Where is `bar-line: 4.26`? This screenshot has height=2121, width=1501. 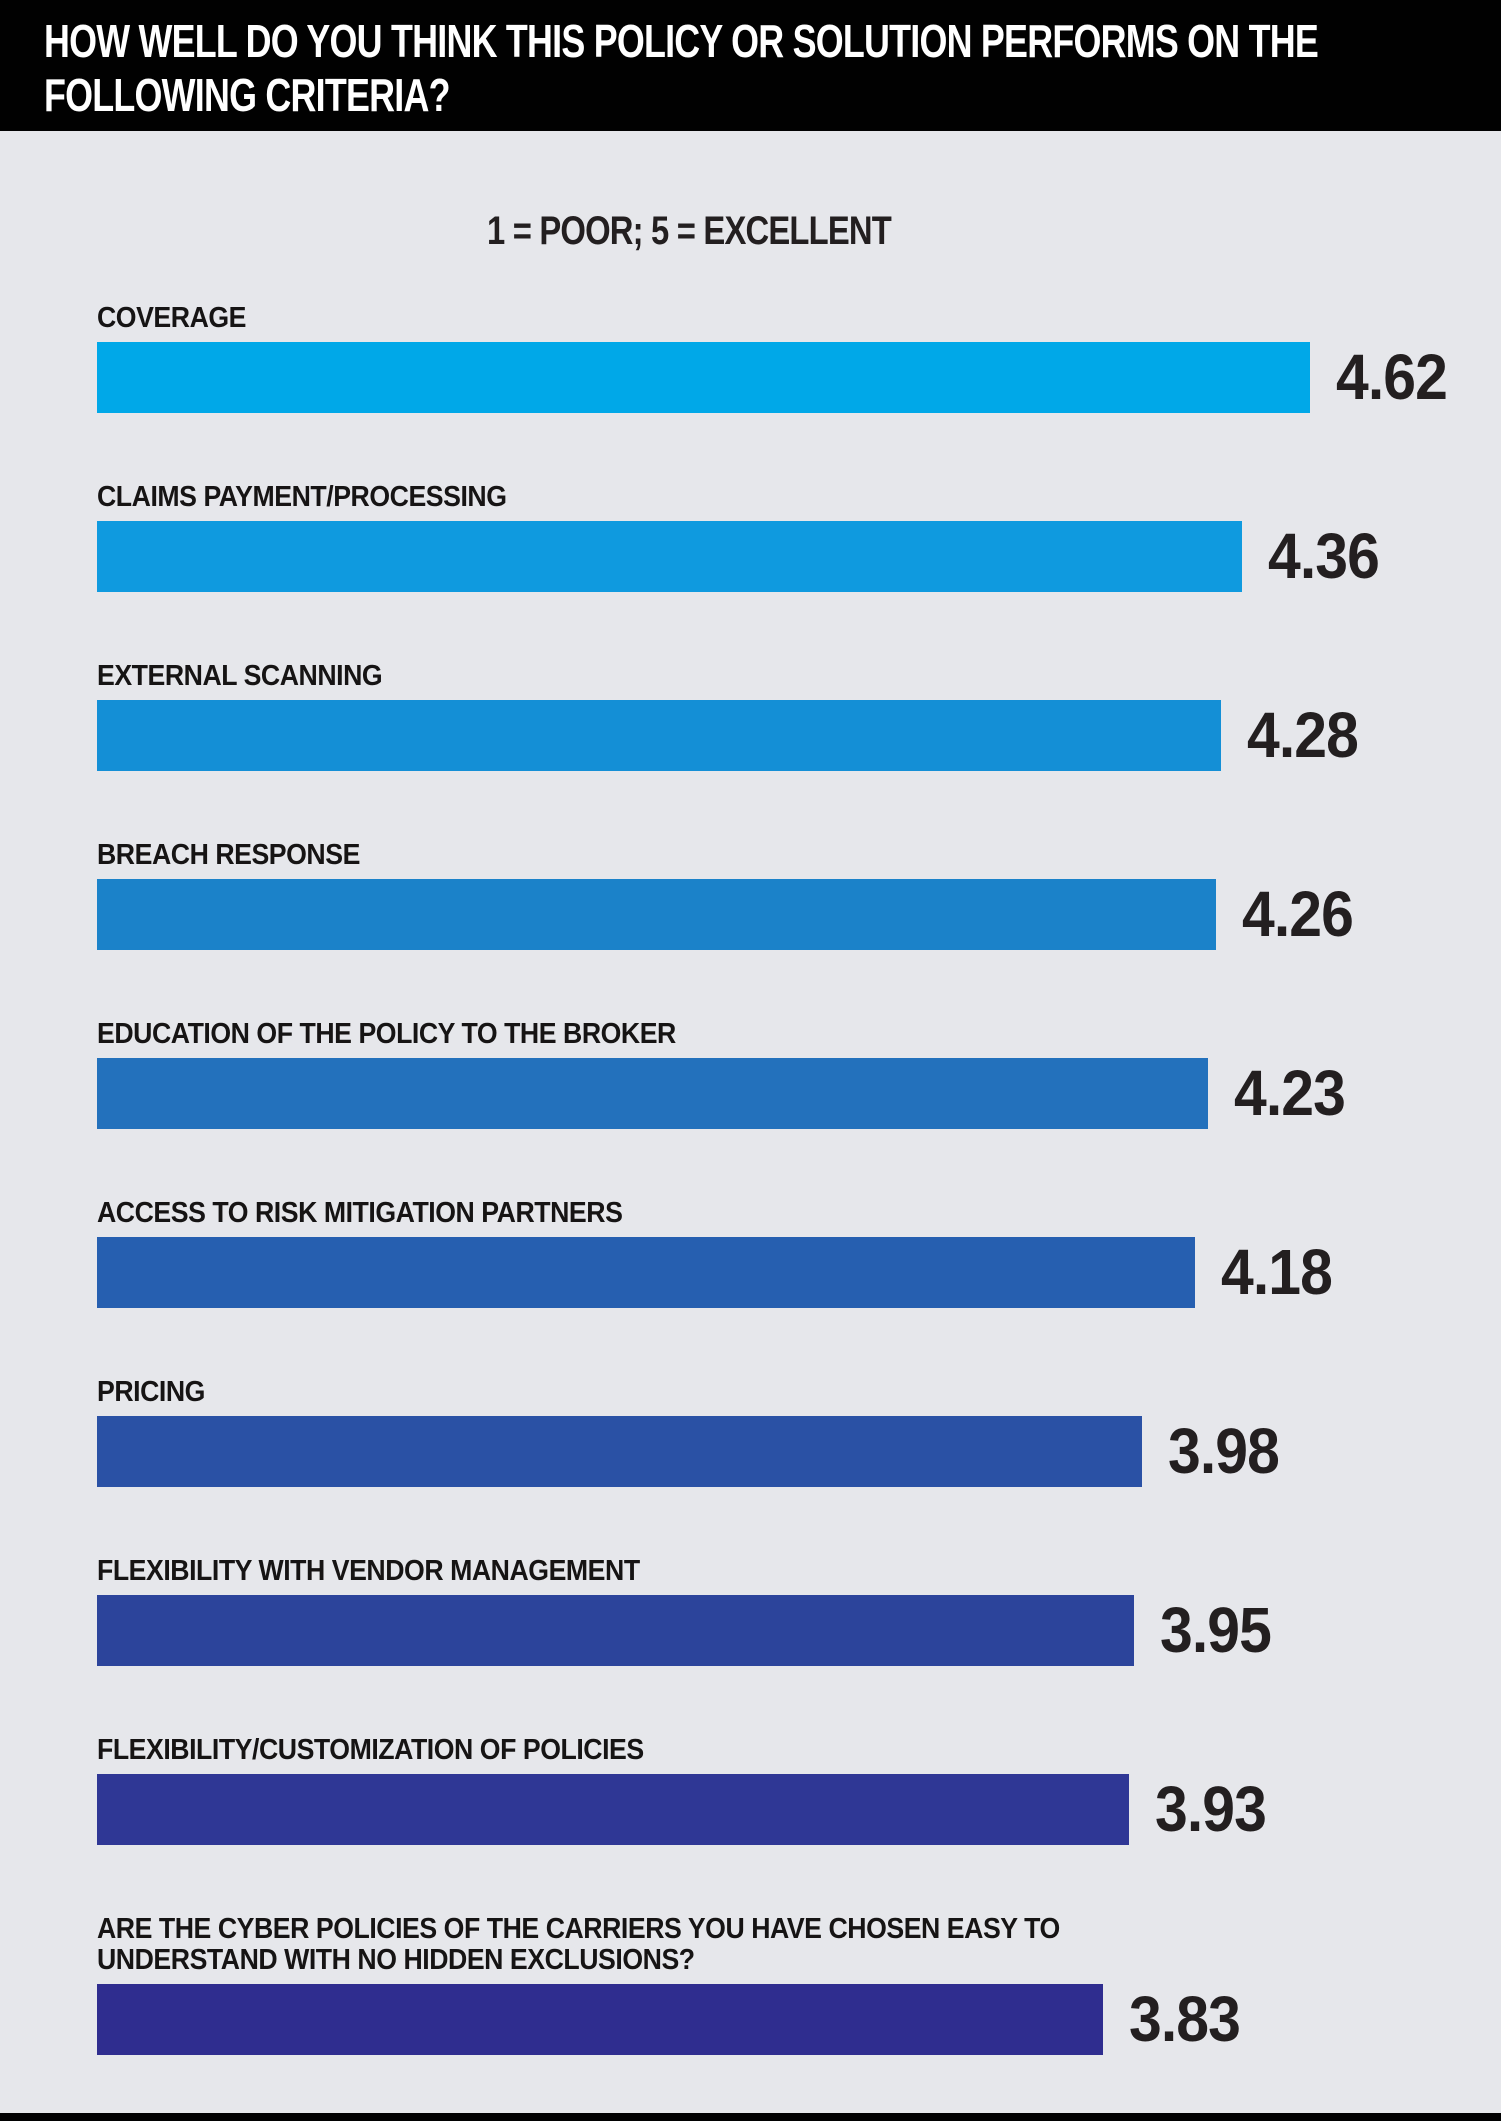 bar-line: 4.26 is located at coordinates (799, 914).